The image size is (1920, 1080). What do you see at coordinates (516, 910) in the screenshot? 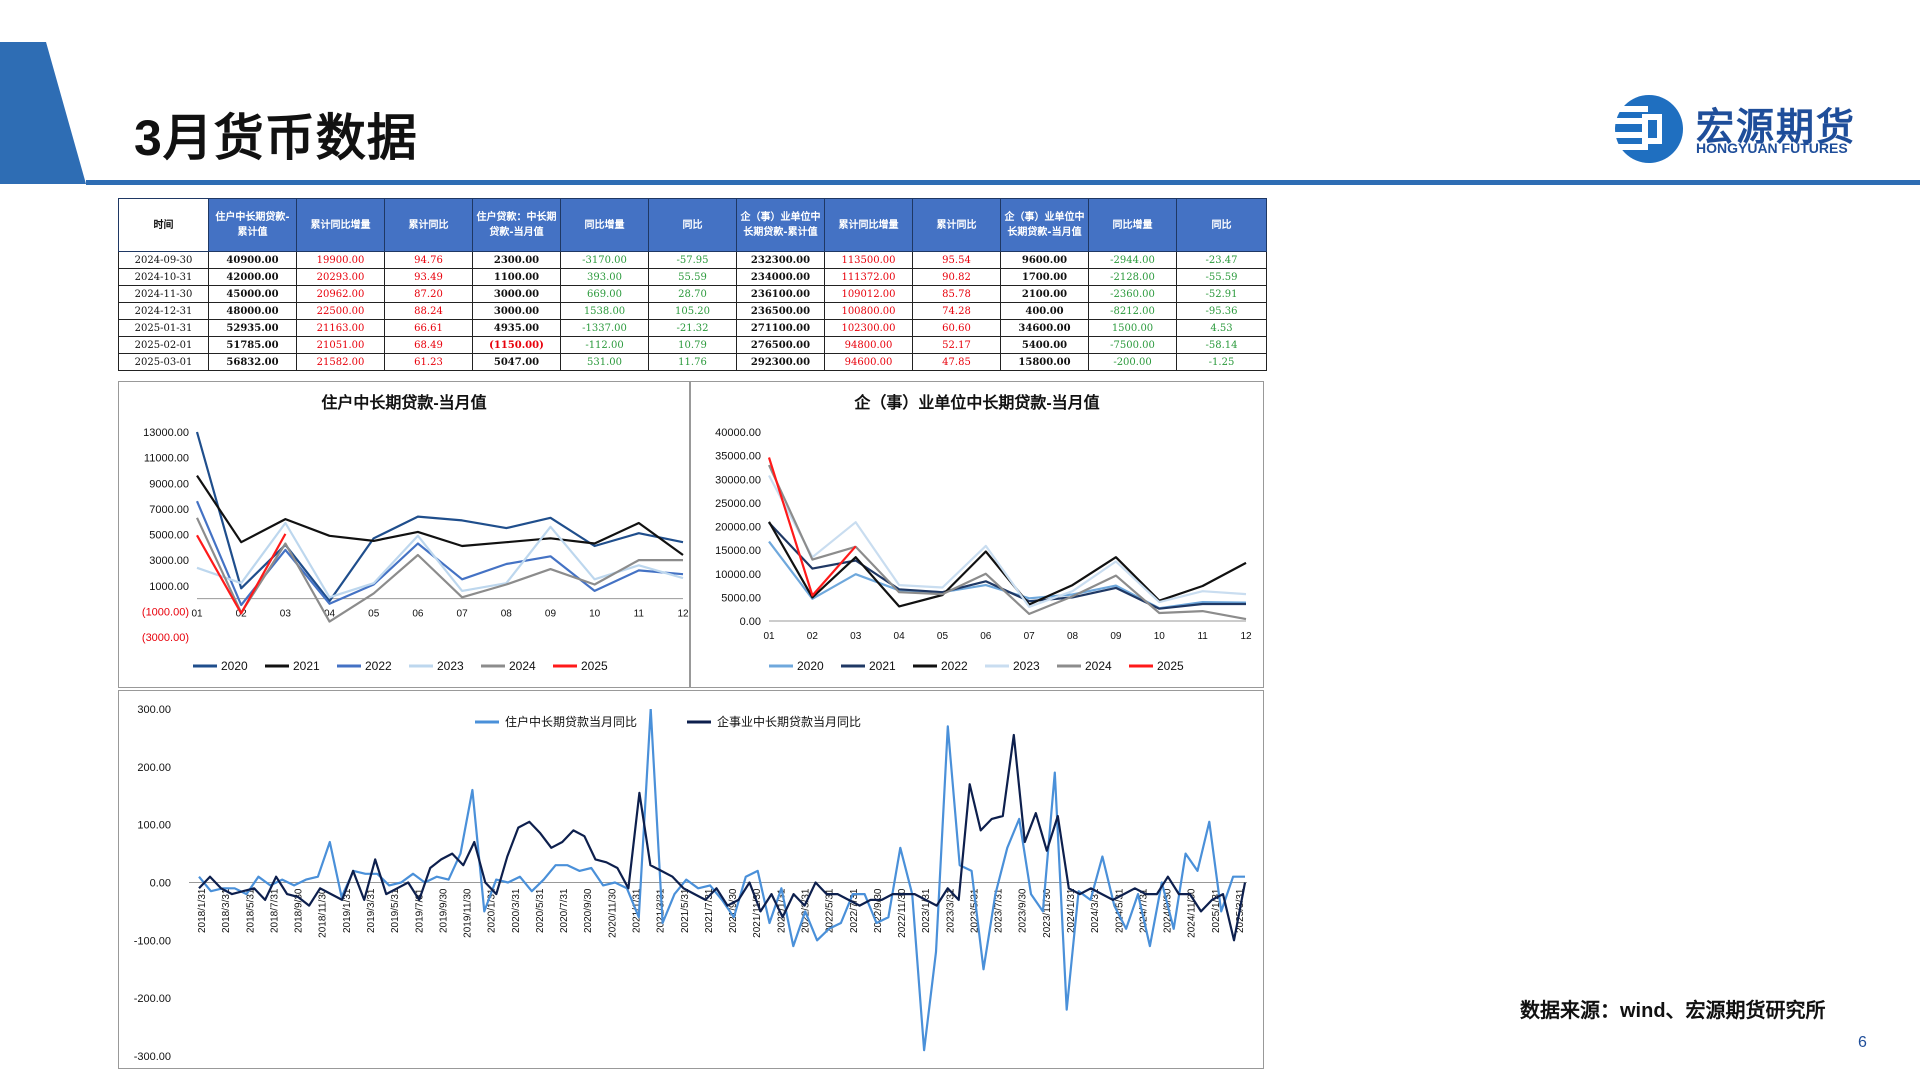
I see `x-tick-label: 2020/3/31` at bounding box center [516, 910].